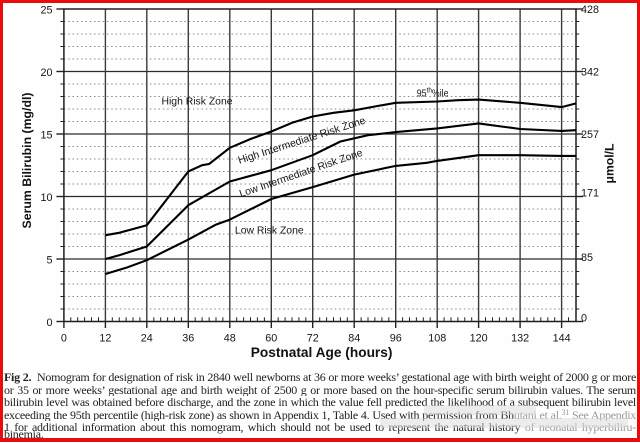 The image size is (640, 443). What do you see at coordinates (437, 339) in the screenshot?
I see `svg-text: 108` at bounding box center [437, 339].